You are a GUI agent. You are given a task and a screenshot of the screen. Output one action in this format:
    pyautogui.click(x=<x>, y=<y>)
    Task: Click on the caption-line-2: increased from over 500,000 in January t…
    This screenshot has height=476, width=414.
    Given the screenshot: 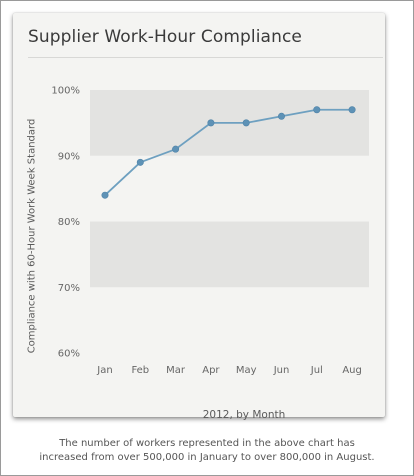 What is the action you would take?
    pyautogui.click(x=207, y=457)
    